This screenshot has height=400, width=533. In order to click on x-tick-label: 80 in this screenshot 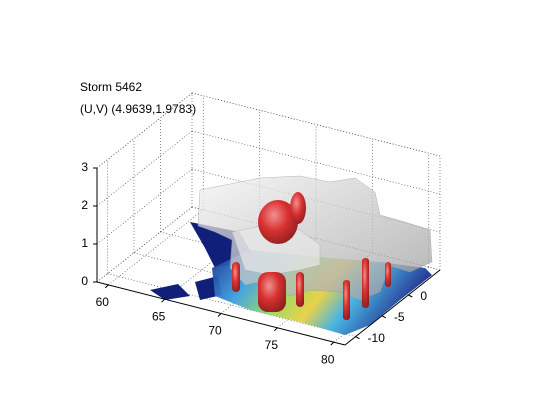, I will do `click(328, 359)`.